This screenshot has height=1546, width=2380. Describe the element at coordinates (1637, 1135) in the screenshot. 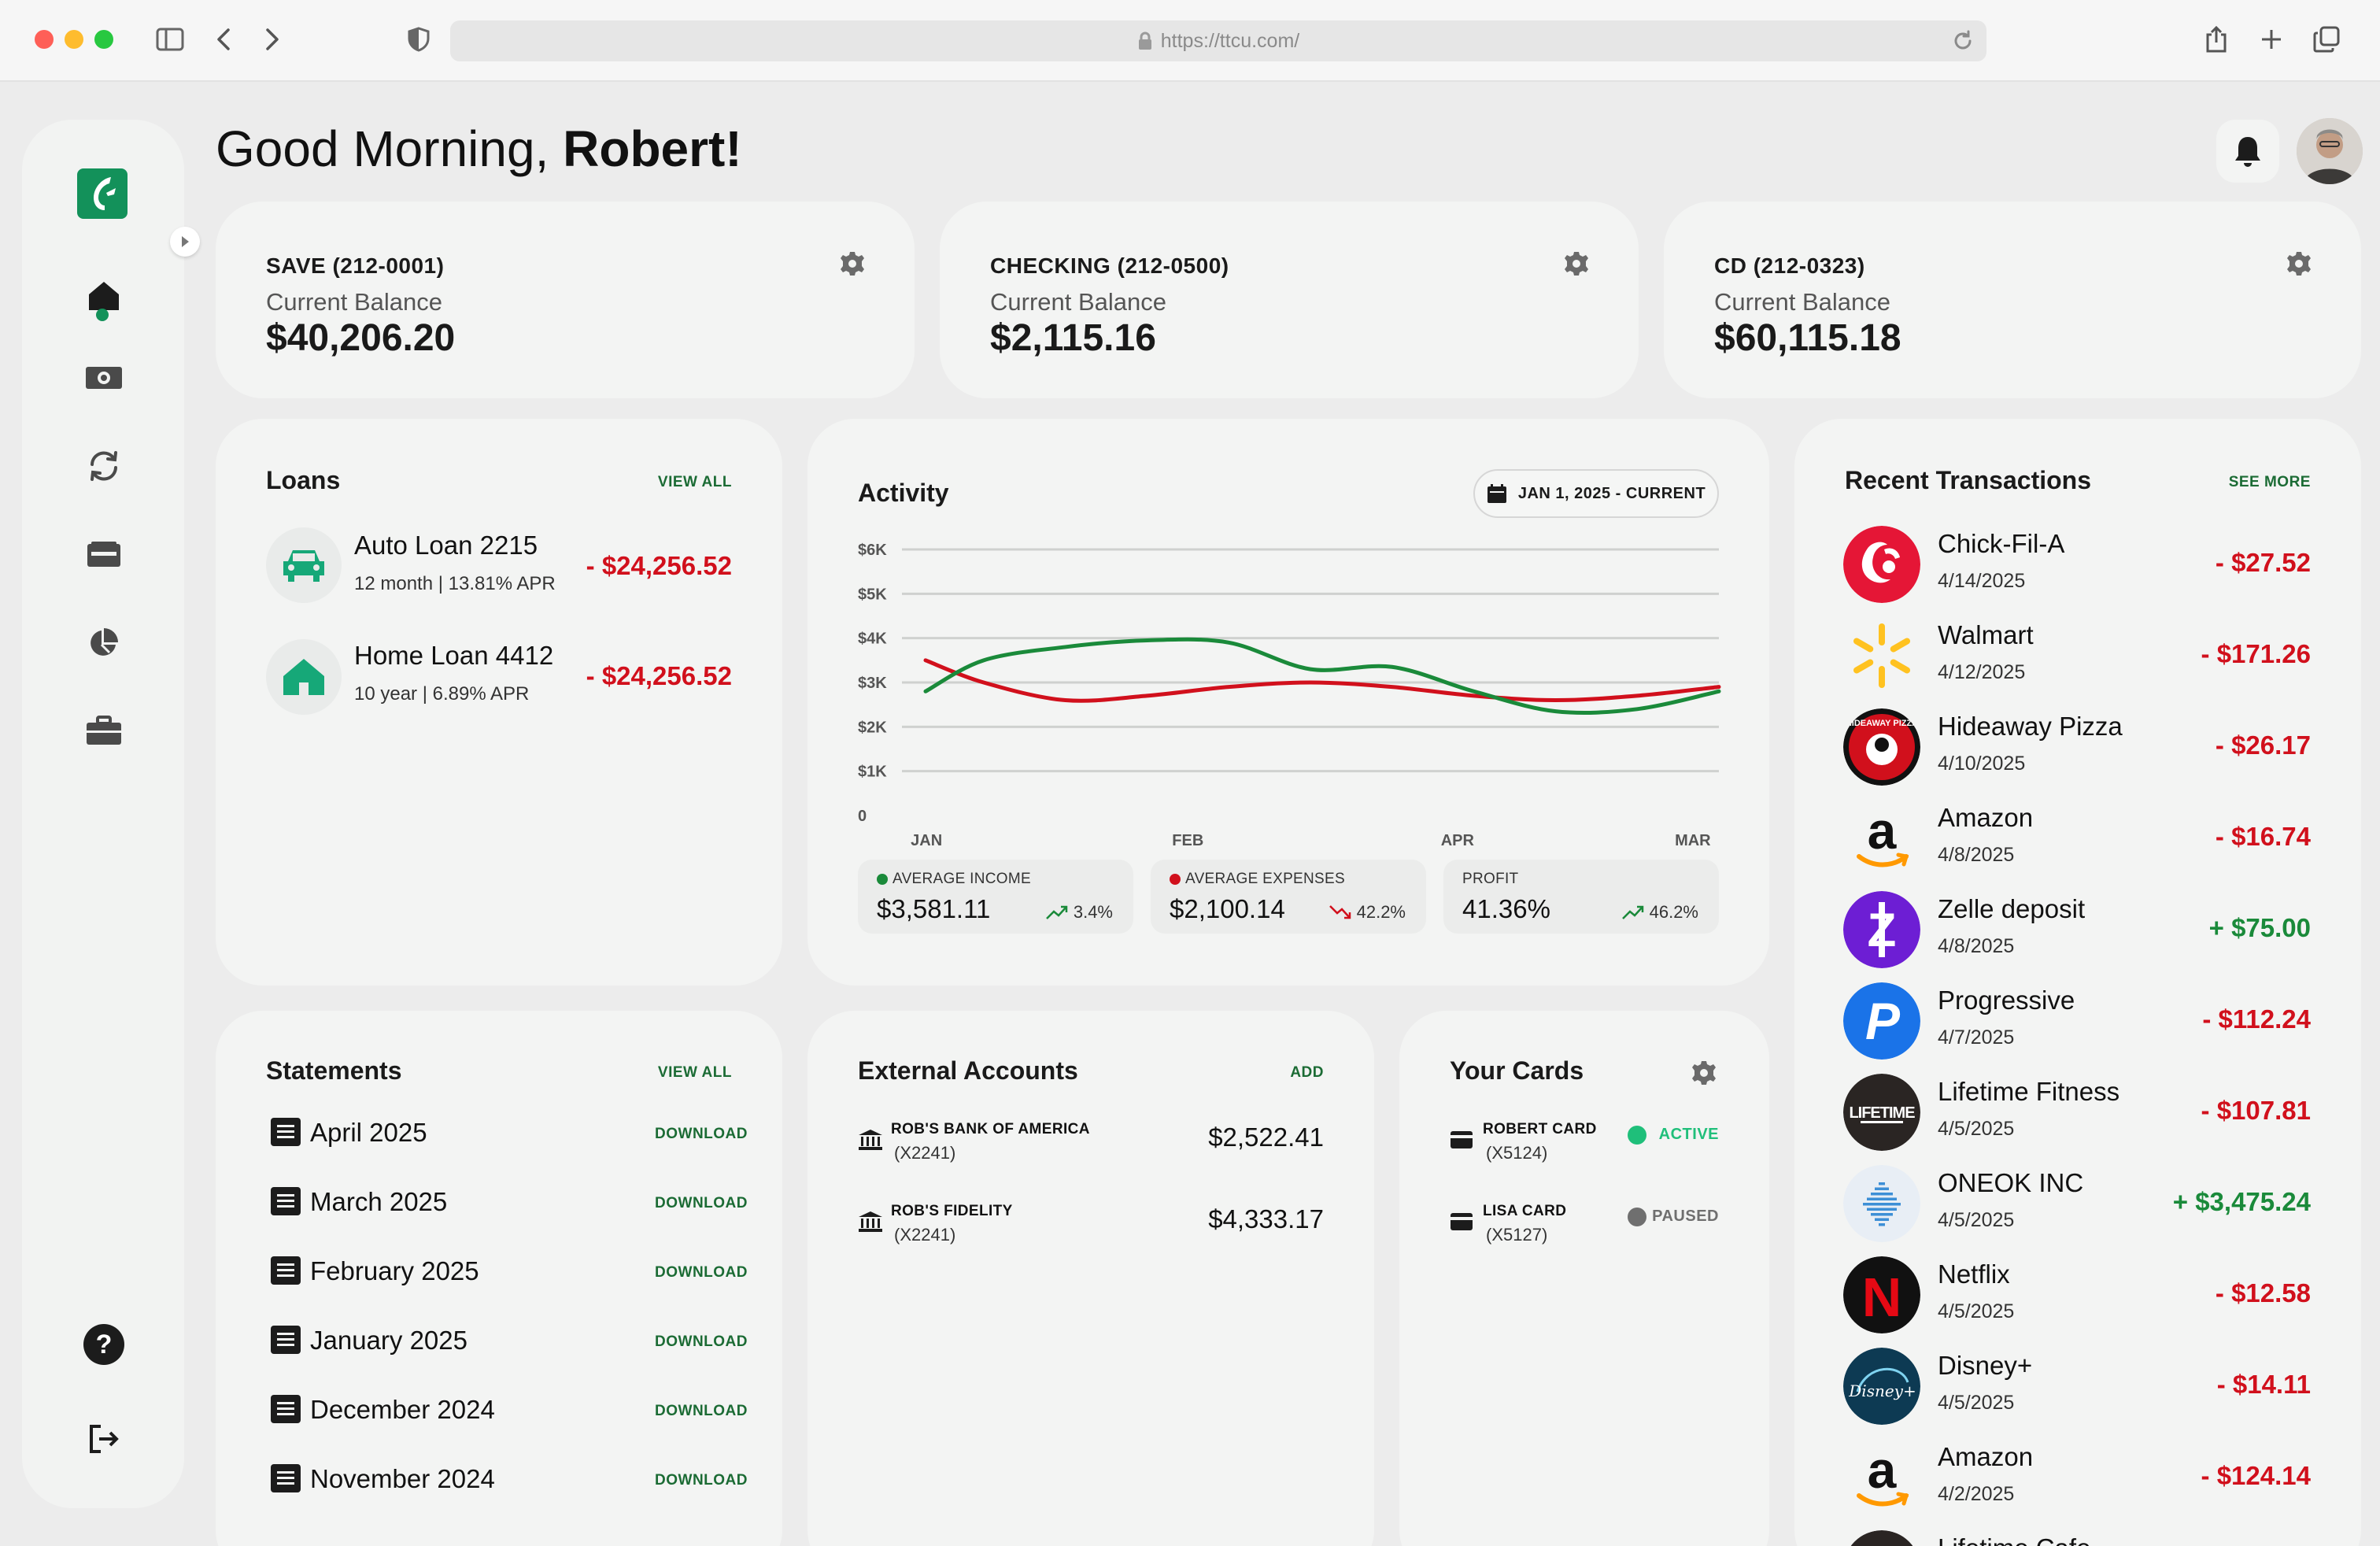

I see `status-dot-icon` at that location.